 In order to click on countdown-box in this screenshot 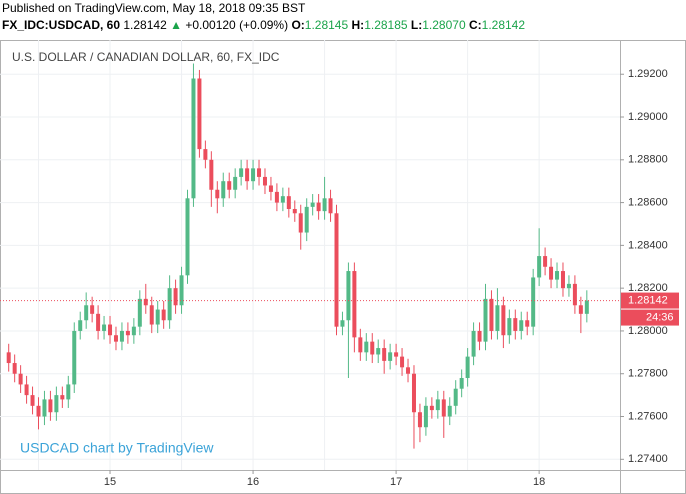, I will do `click(650, 317)`.